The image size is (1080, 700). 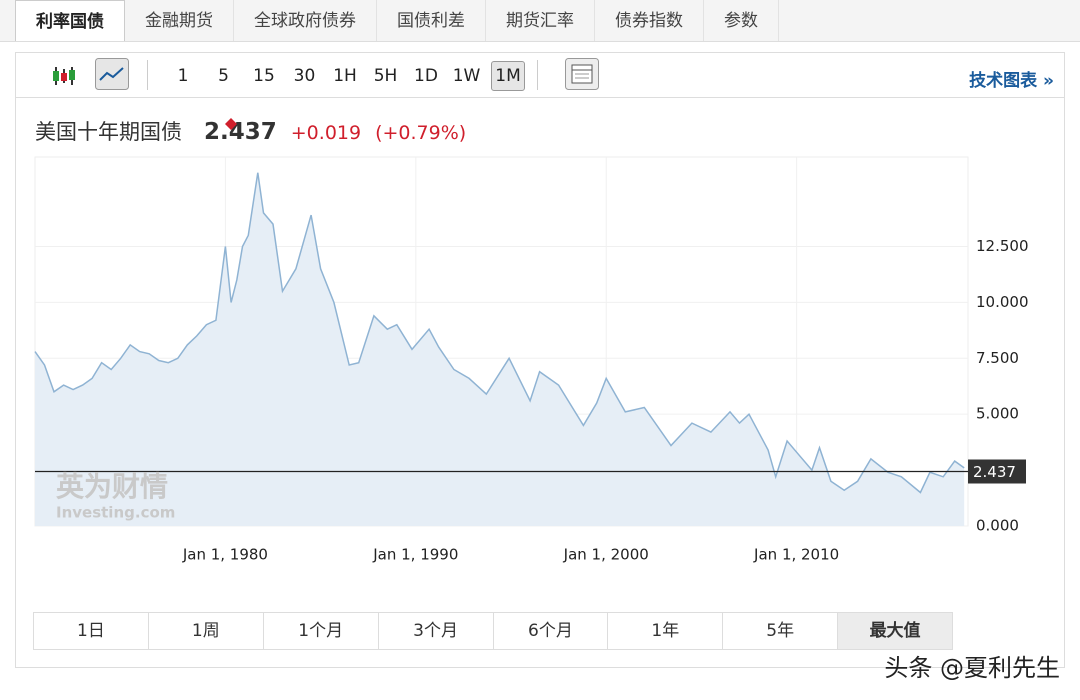 I want to click on footer-watermark: 头条 @夏利先生, so click(x=972, y=668).